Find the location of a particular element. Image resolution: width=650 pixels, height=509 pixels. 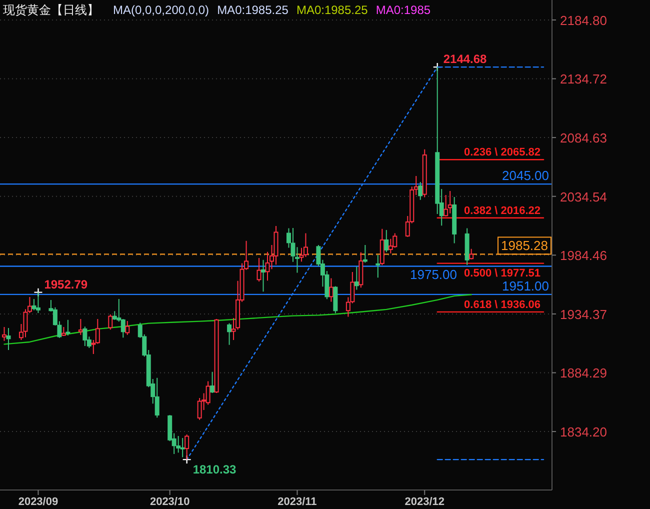

series-label: 0.500 \ 1977.51 is located at coordinates (502, 273).